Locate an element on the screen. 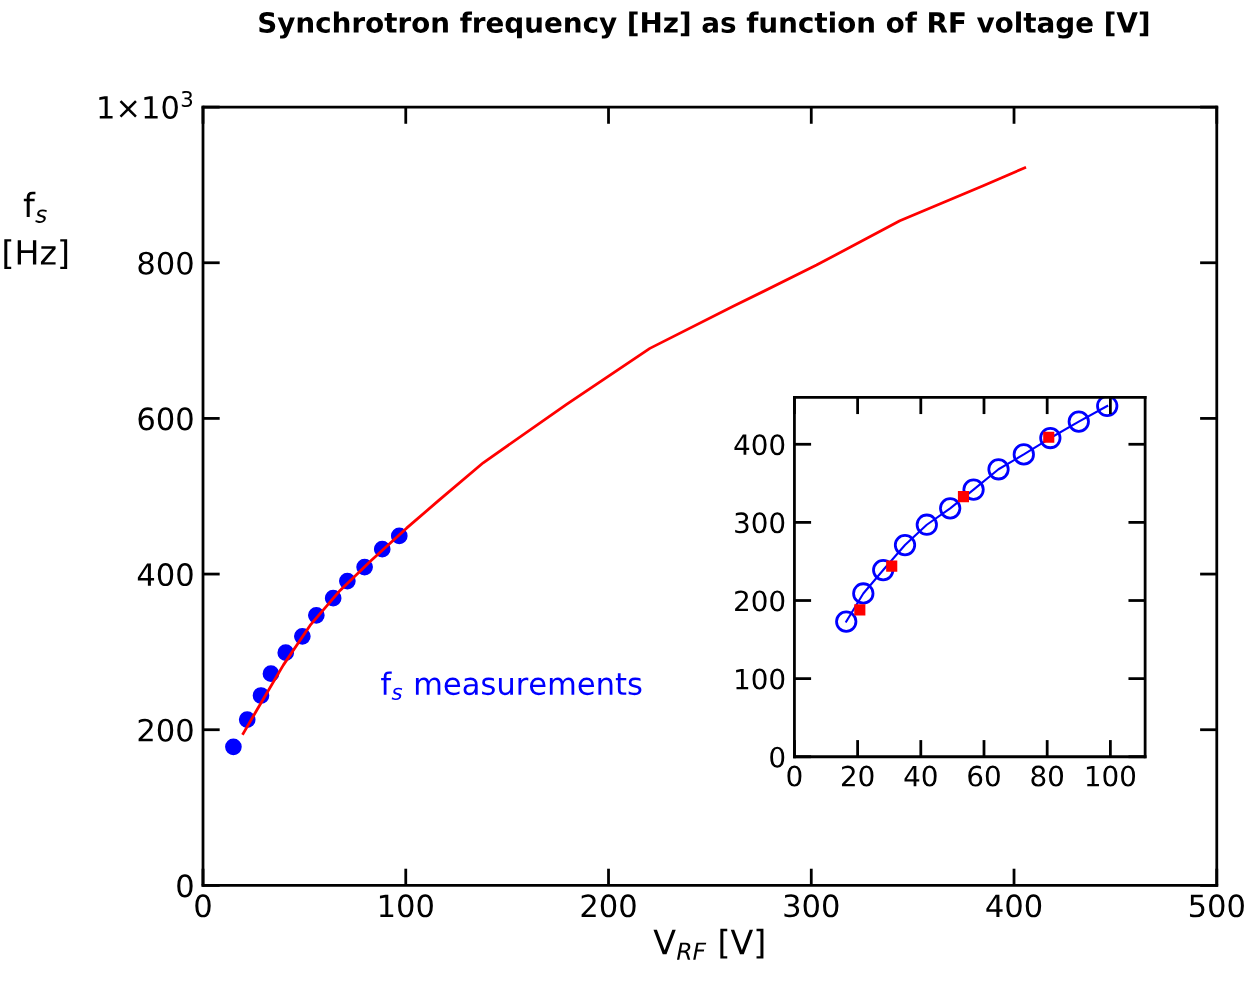 Image resolution: width=1257 pixels, height=1001 pixels. y-axis-title: f$_{s}$ [Hz] is located at coordinates (36, 230).